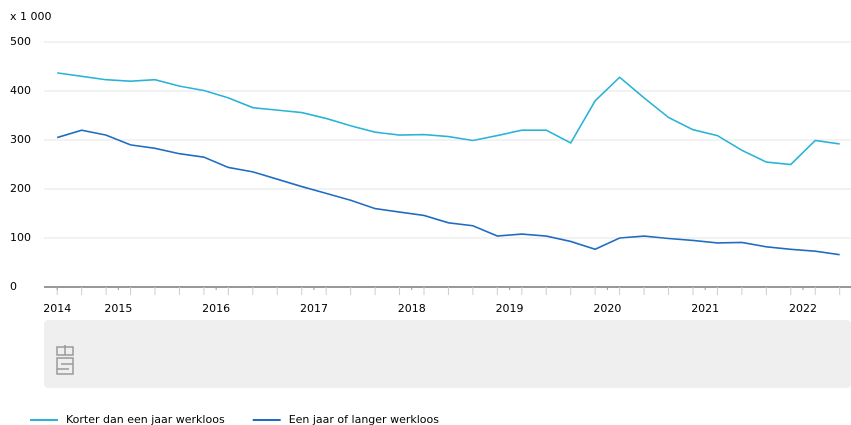 This screenshot has width=851, height=425. I want to click on y-tick-label: 300, so click(20, 139).